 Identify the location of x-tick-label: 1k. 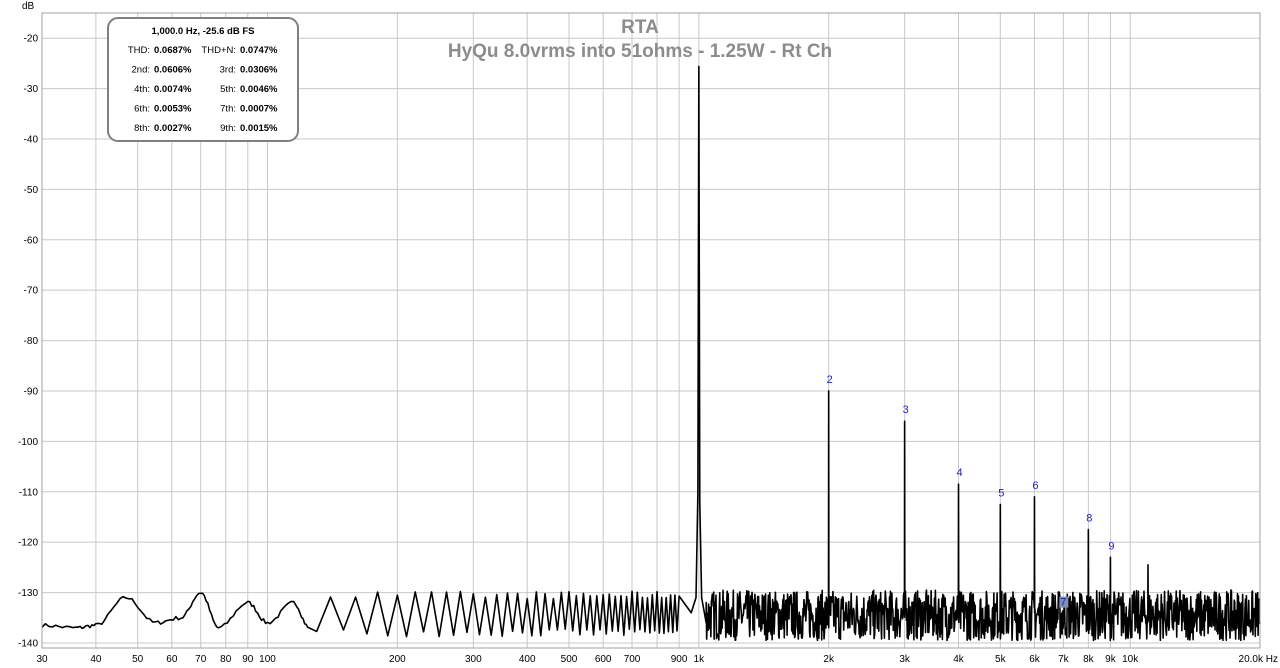
(700, 659).